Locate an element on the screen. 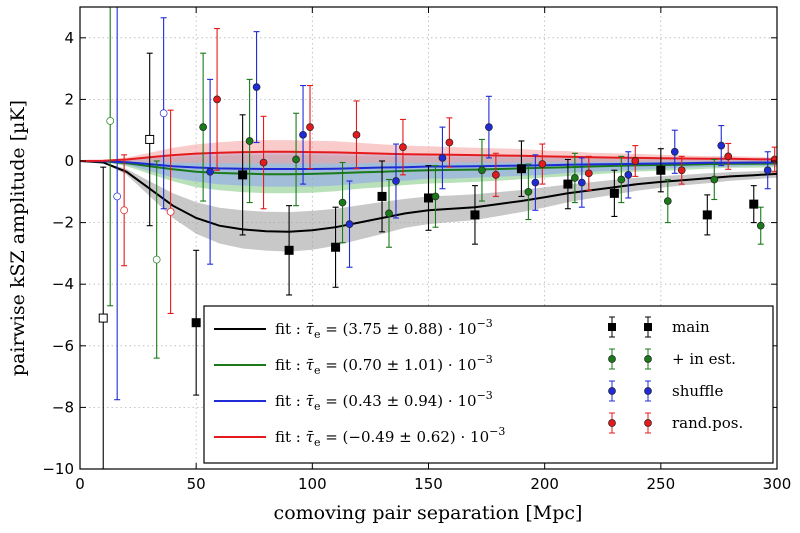 The width and height of the screenshot is (800, 533). x-tick-label: 50 is located at coordinates (196, 484).